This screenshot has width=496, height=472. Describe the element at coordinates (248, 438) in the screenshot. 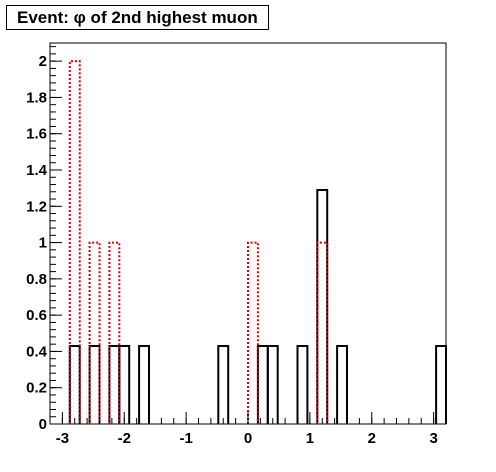

I see `x-tick-label: 0` at that location.